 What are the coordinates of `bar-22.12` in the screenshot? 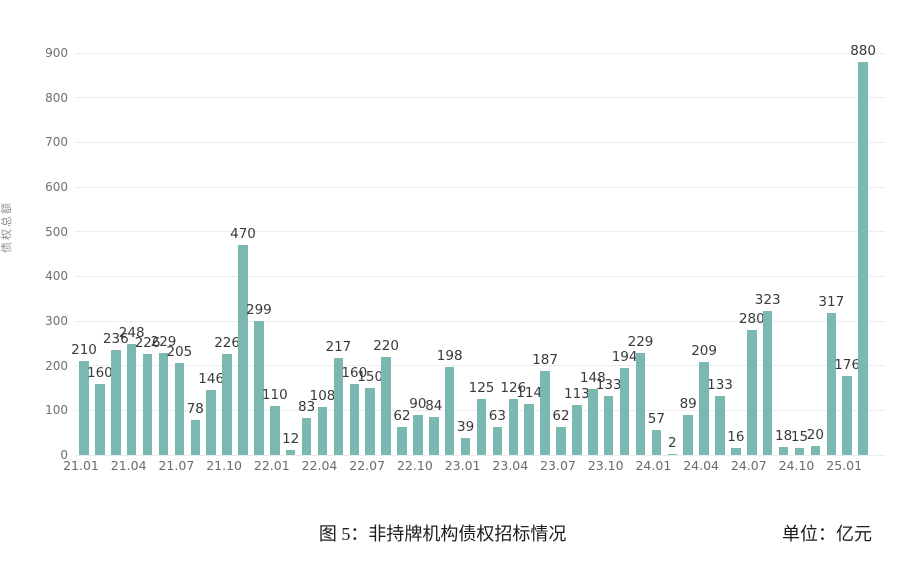 It's located at (449, 410).